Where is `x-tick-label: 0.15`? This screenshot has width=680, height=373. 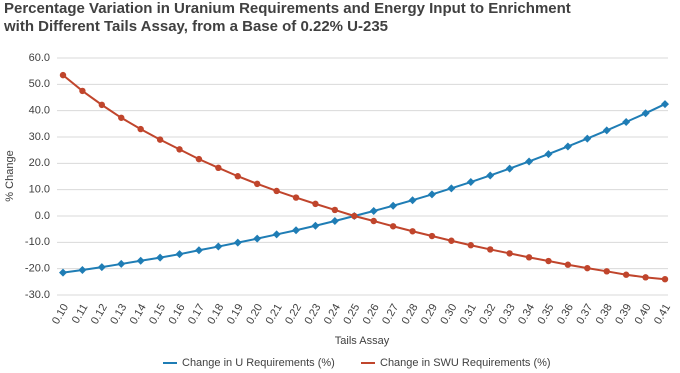
x-tick-label: 0.15 is located at coordinates (157, 314).